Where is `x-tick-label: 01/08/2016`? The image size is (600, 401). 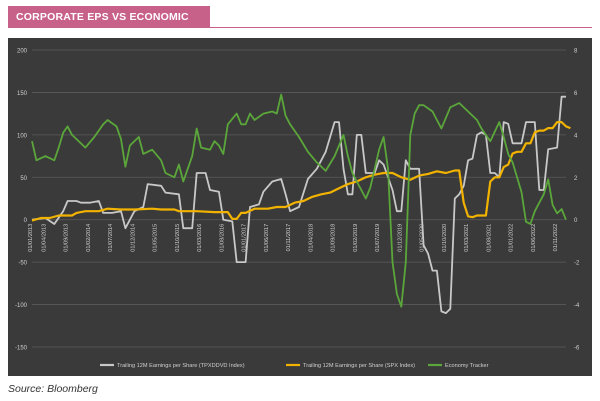
x-tick-label: 01/08/2016 is located at coordinates (222, 238).